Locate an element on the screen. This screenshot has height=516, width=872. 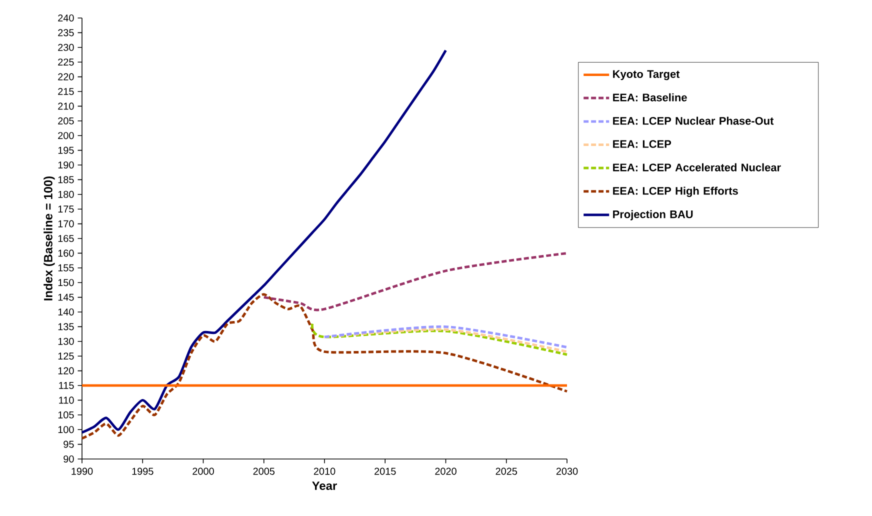
y-tick-label: 240 is located at coordinates (66, 18).